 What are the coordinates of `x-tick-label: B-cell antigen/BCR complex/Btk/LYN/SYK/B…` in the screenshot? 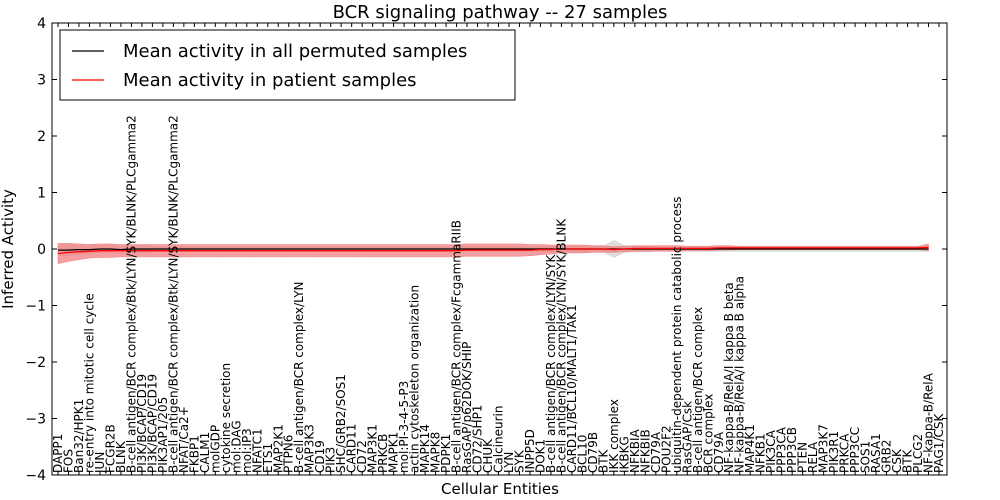 It's located at (173, 294).